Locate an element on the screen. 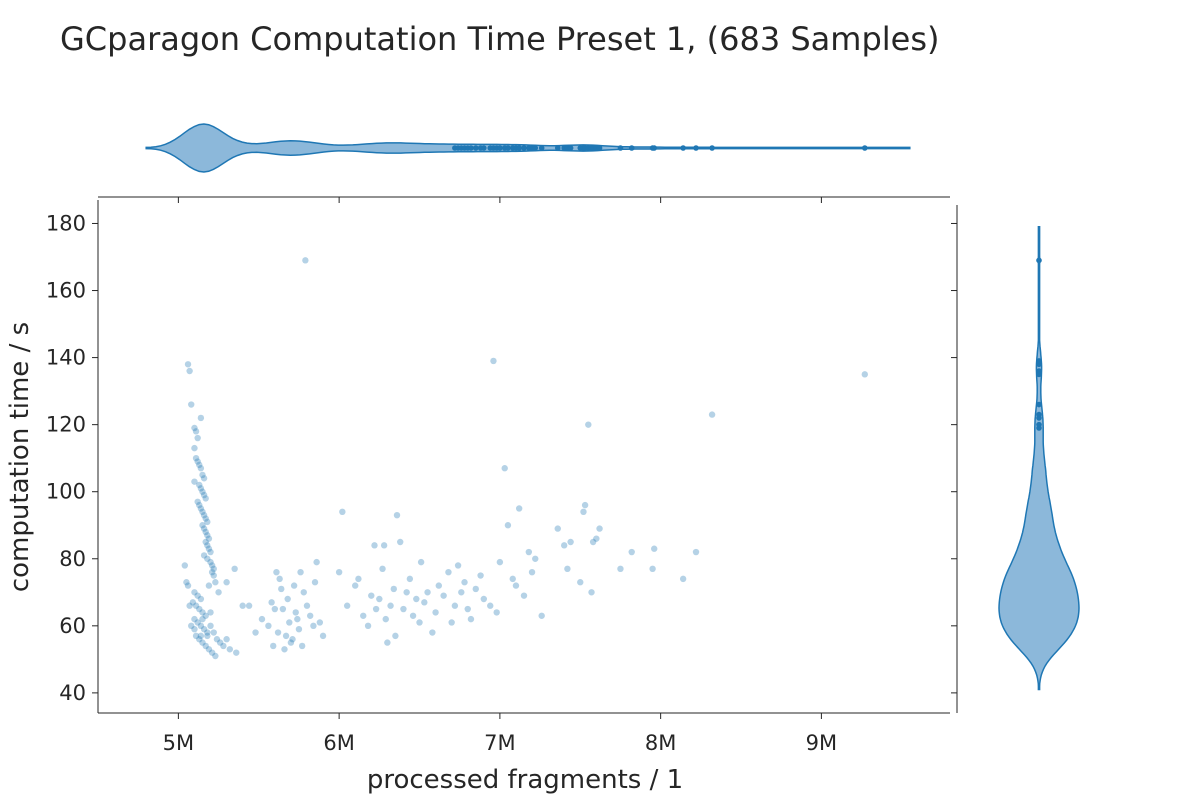 The height and width of the screenshot is (804, 1200). x-tick-label: 6M is located at coordinates (338, 743).